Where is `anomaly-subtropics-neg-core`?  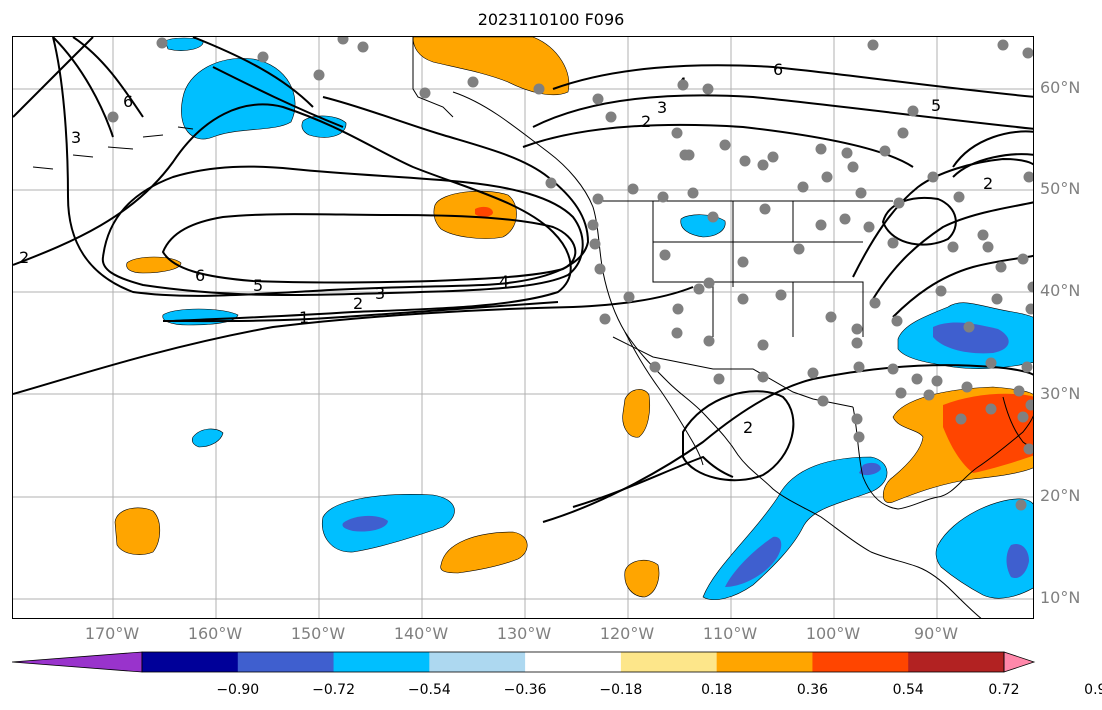 anomaly-subtropics-neg-core is located at coordinates (365, 523).